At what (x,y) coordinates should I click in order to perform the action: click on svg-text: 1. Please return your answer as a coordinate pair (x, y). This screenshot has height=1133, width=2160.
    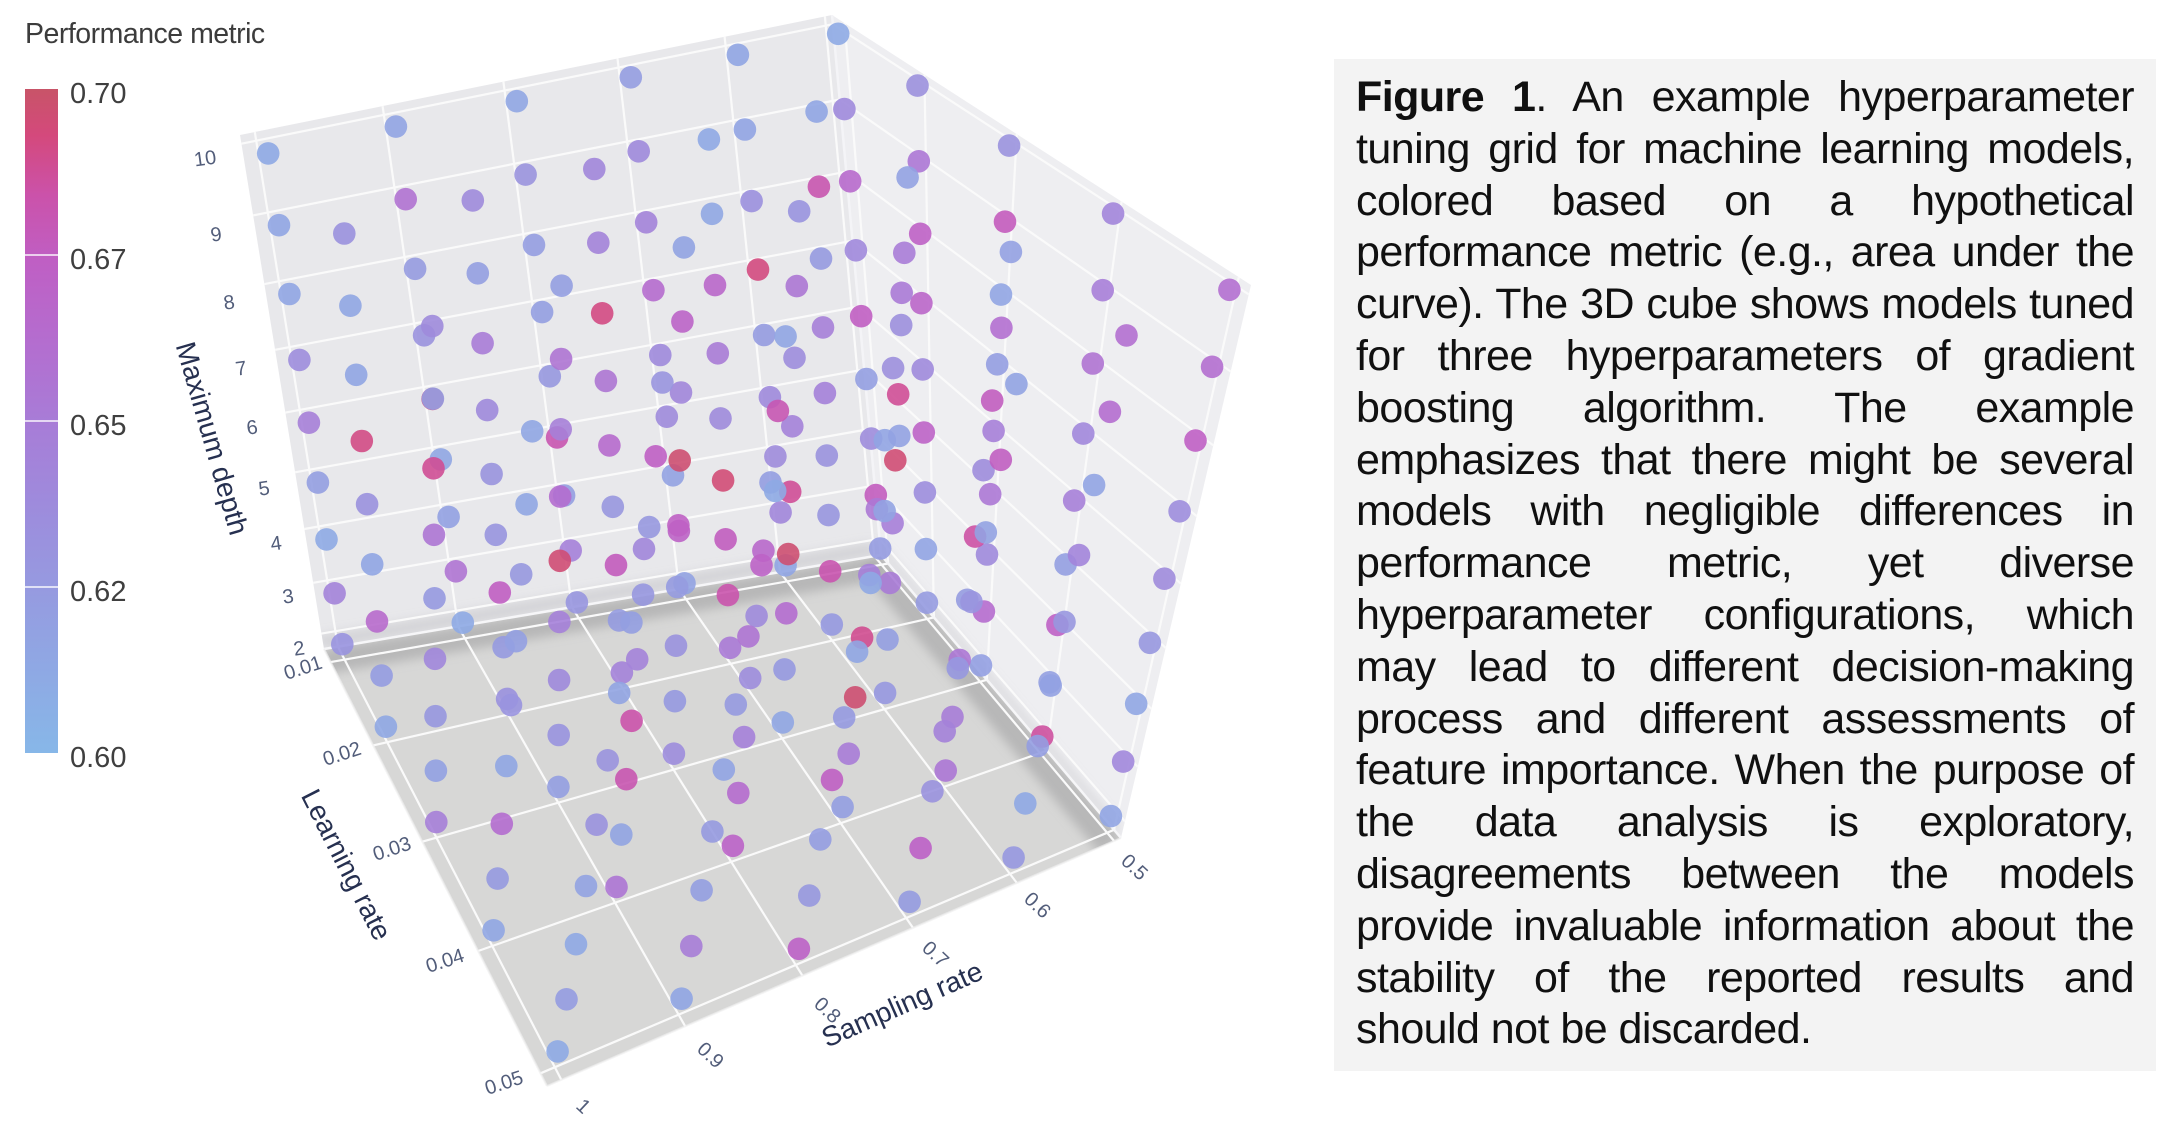
    Looking at the image, I should click on (583, 1107).